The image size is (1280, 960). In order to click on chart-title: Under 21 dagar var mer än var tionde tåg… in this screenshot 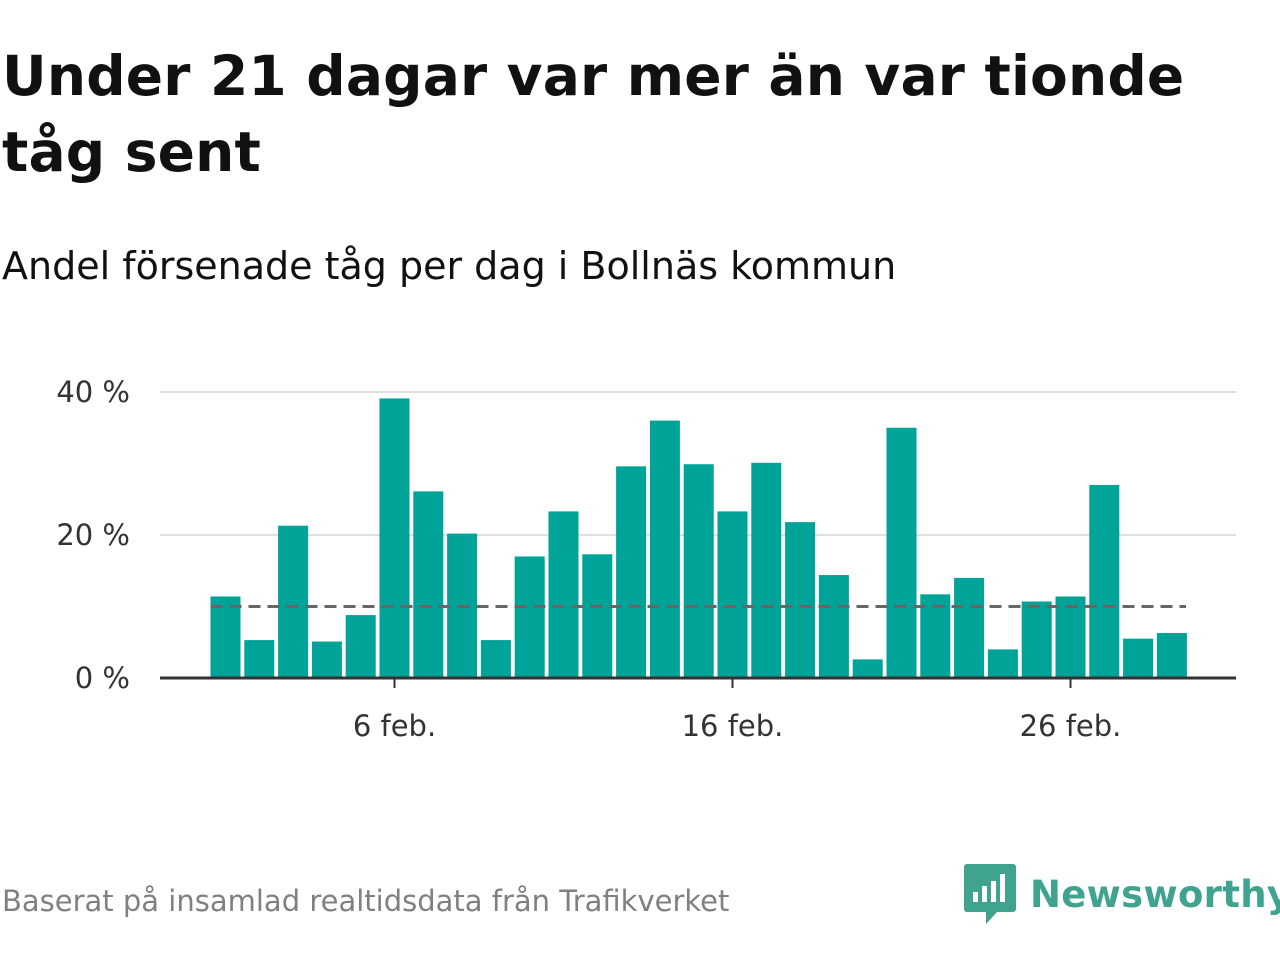, I will do `click(593, 114)`.